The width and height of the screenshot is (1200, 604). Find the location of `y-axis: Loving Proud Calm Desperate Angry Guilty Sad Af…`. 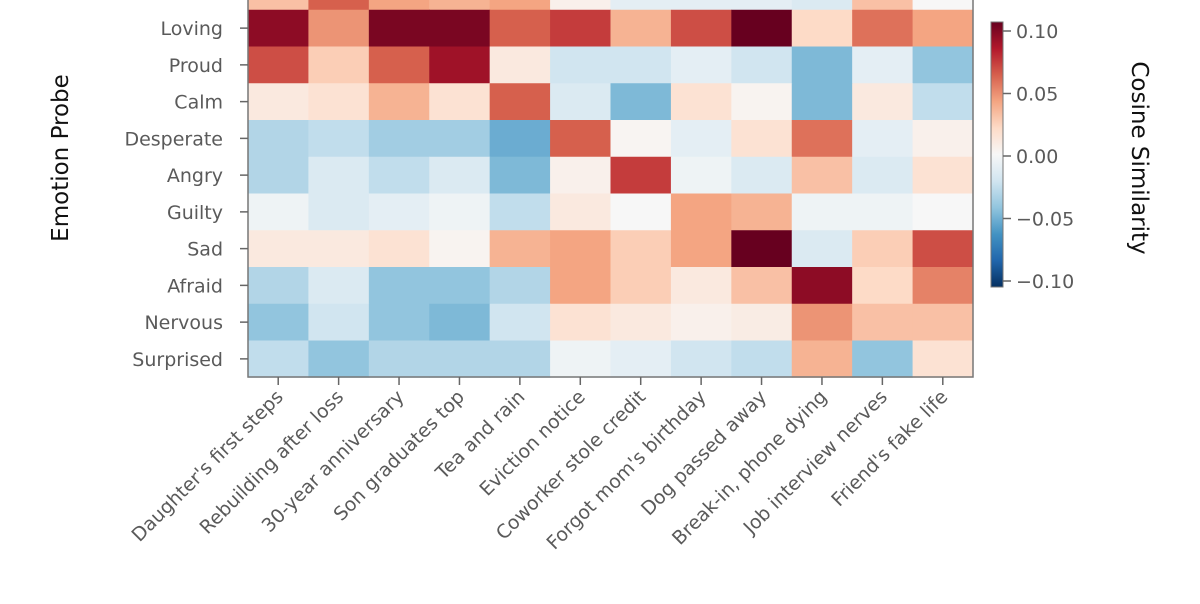

y-axis: Loving Proud Calm Desperate Angry Guilty Sad Af… is located at coordinates (186, 194).